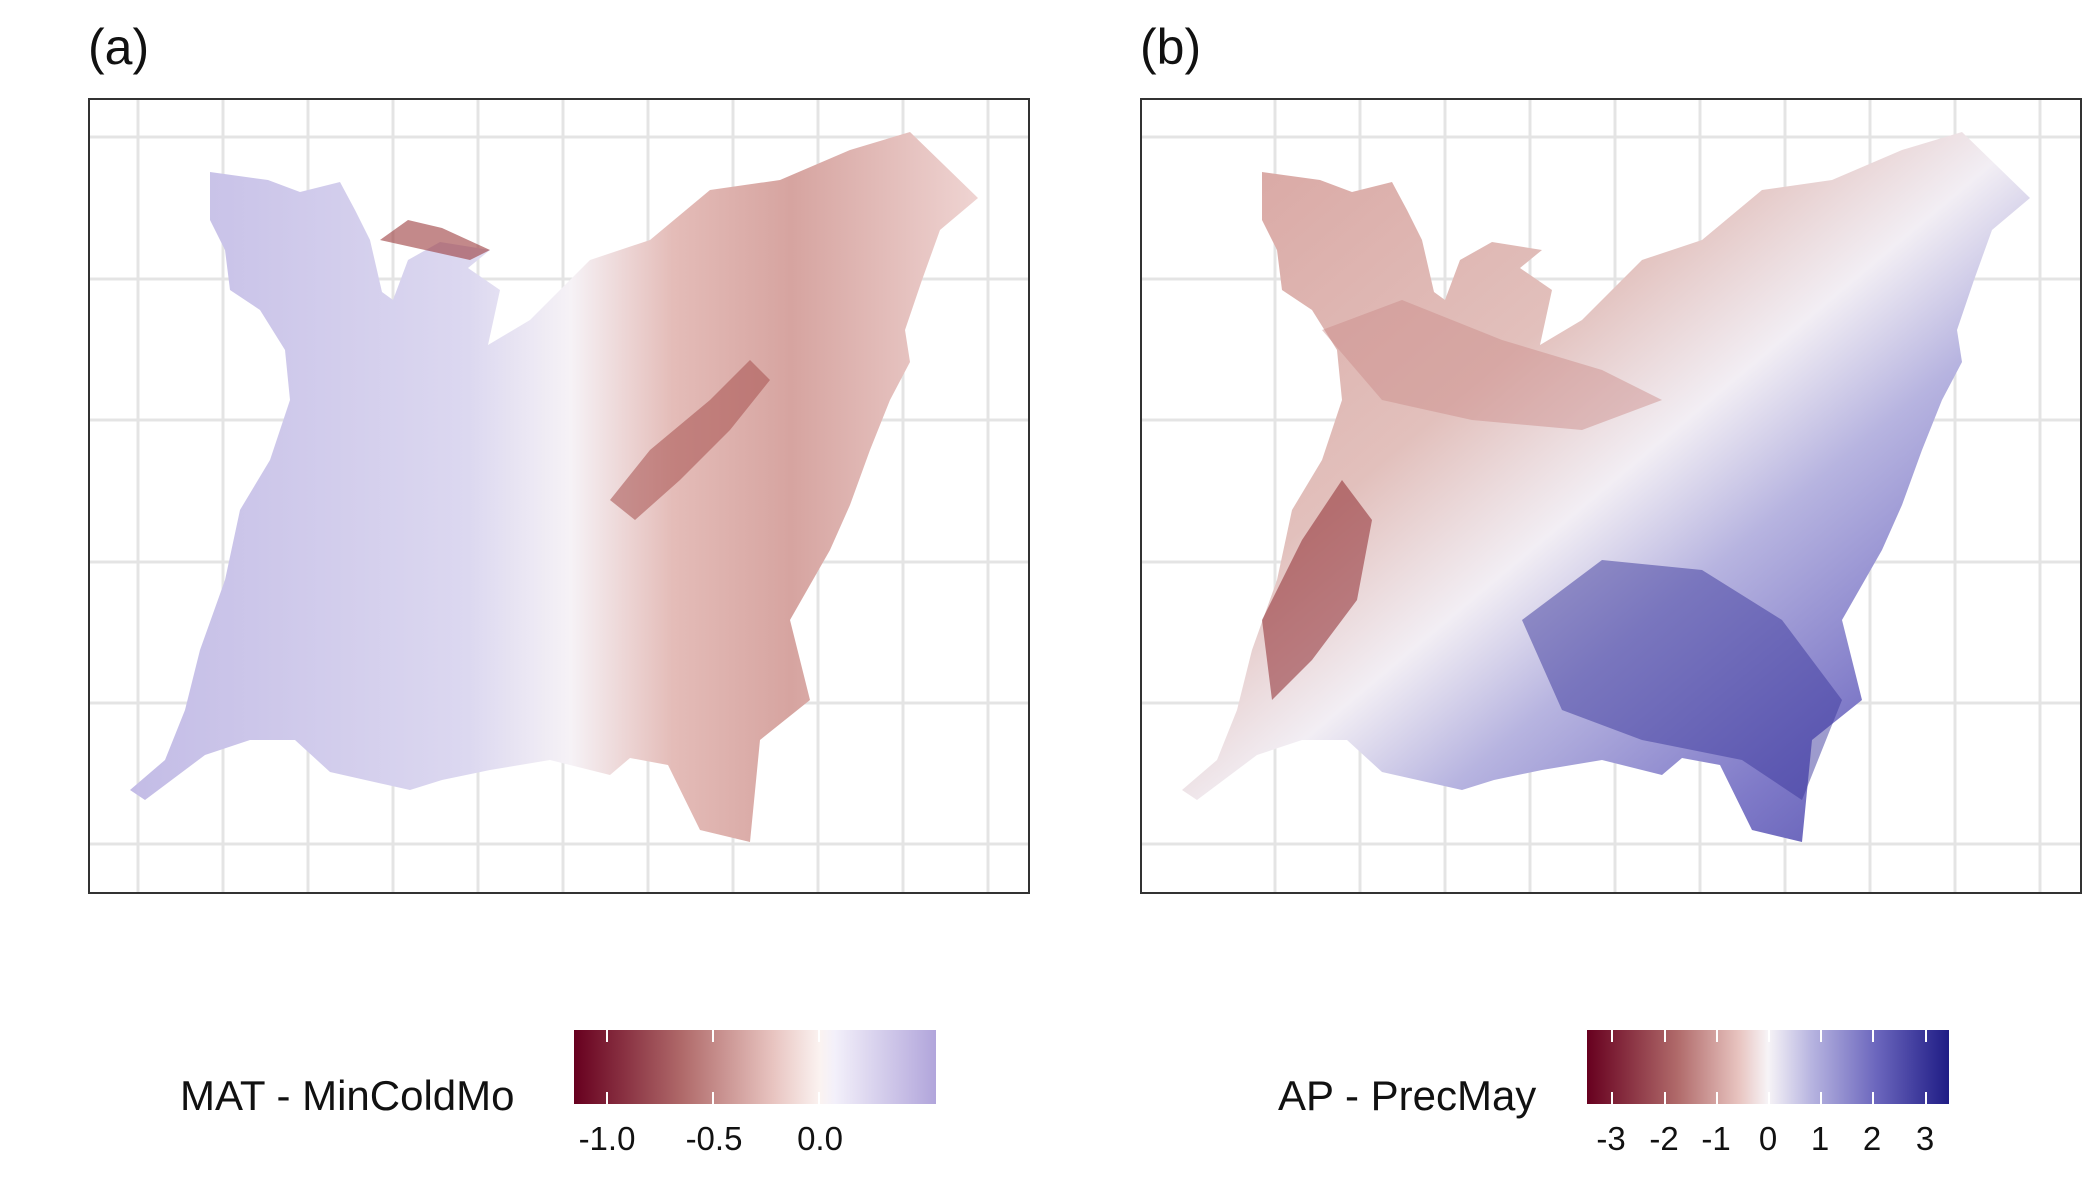  Describe the element at coordinates (755, 1067) in the screenshot. I see `colorbar-a` at that location.